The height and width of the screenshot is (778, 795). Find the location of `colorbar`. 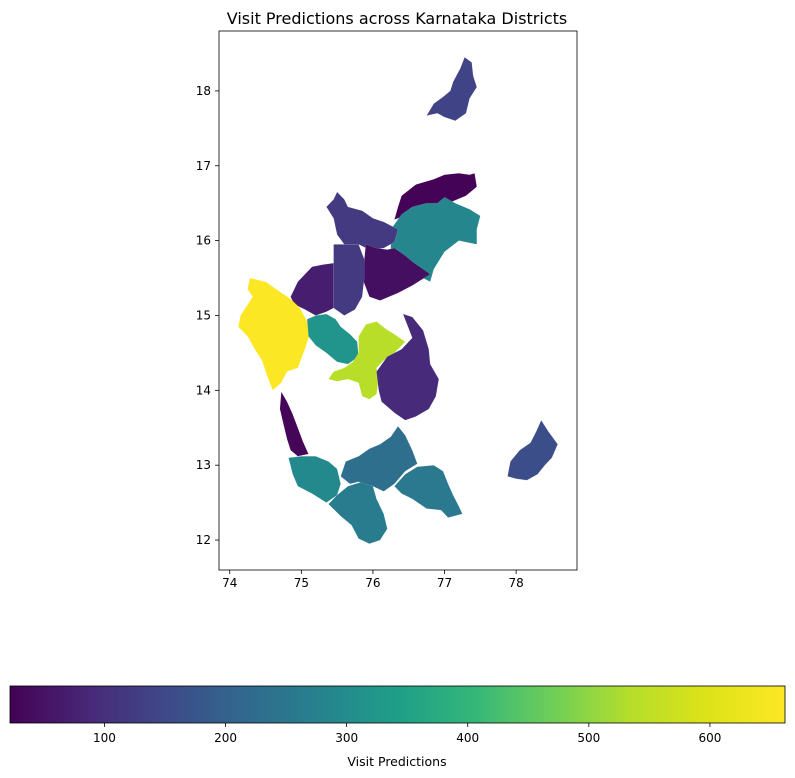

colorbar is located at coordinates (397, 704).